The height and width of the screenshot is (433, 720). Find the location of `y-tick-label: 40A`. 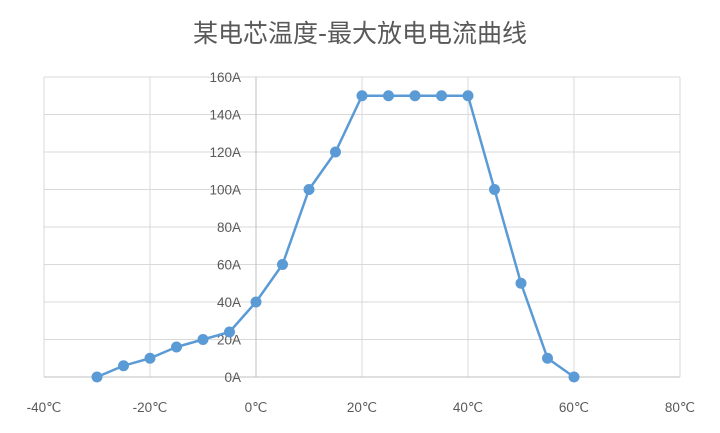

y-tick-label: 40A is located at coordinates (229, 302).